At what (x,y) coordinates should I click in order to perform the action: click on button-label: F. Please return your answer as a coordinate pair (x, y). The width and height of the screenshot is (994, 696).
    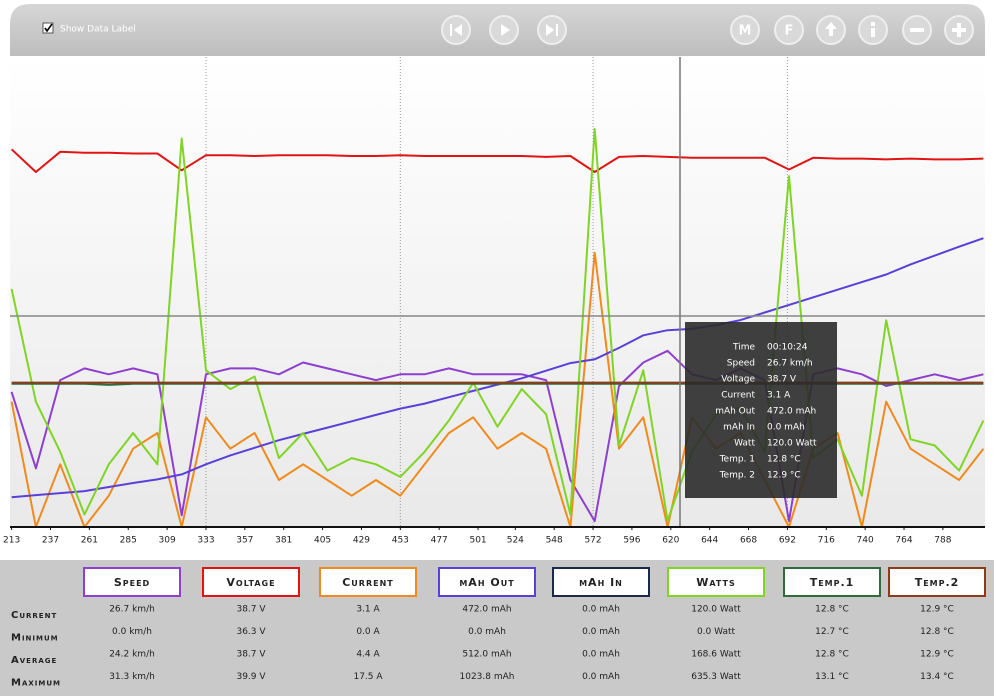
    Looking at the image, I should click on (789, 31).